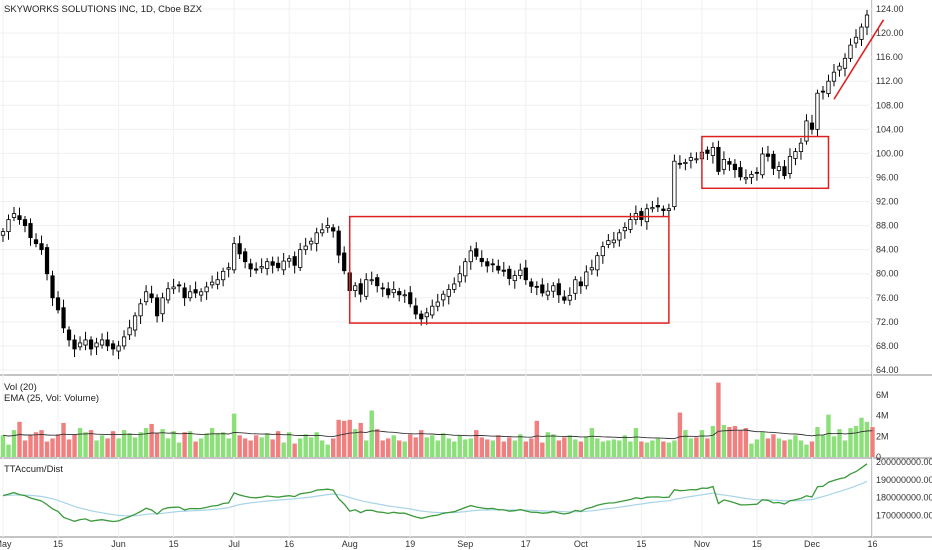 The height and width of the screenshot is (550, 932). What do you see at coordinates (465, 544) in the screenshot?
I see `date-tick-label: Sep` at bounding box center [465, 544].